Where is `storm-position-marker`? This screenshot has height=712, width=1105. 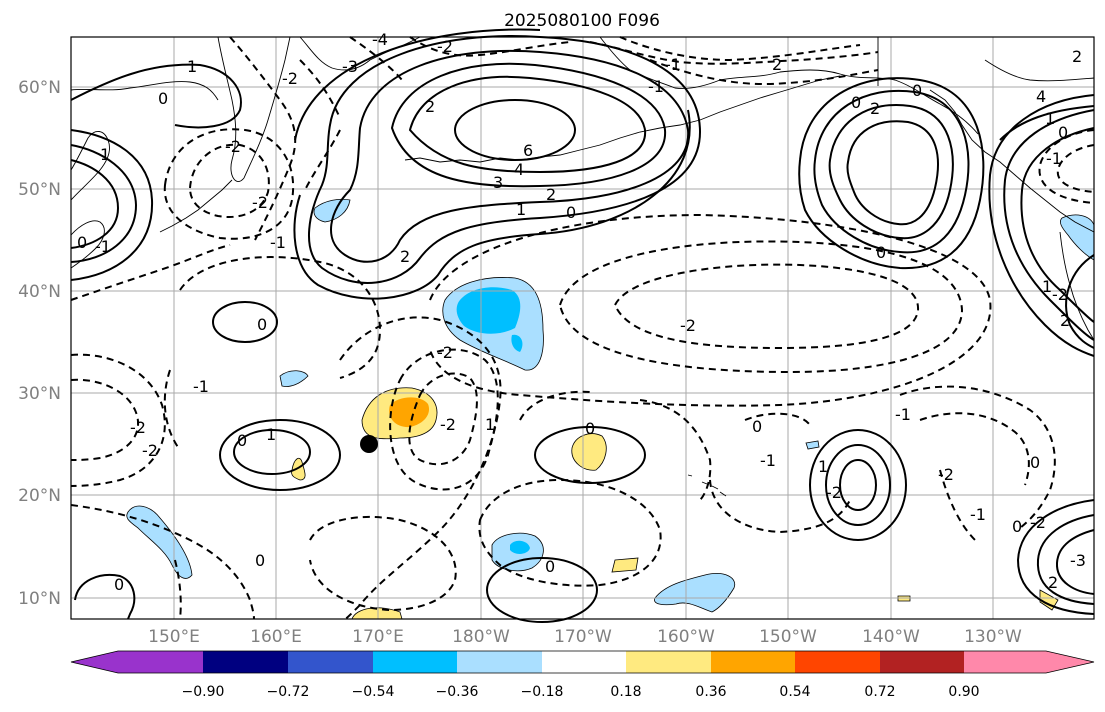
storm-position-marker is located at coordinates (369, 444).